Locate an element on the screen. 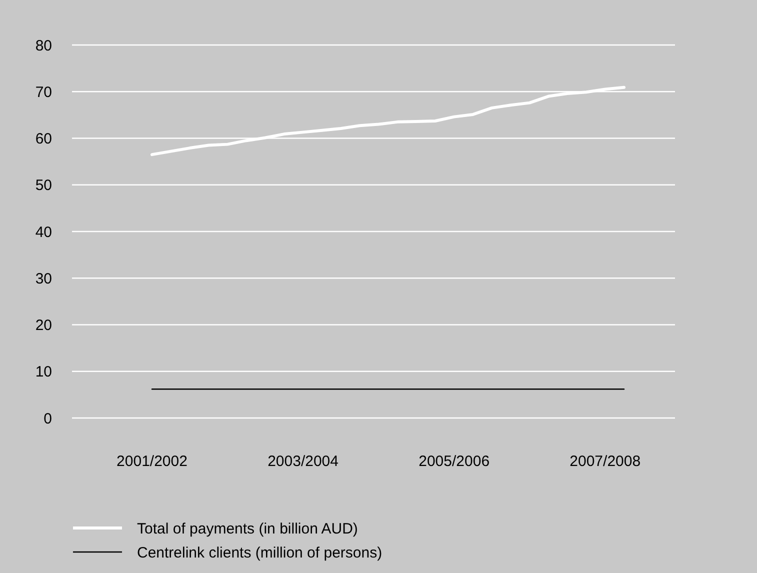  x-tick-label: 2005/2006 is located at coordinates (454, 461).